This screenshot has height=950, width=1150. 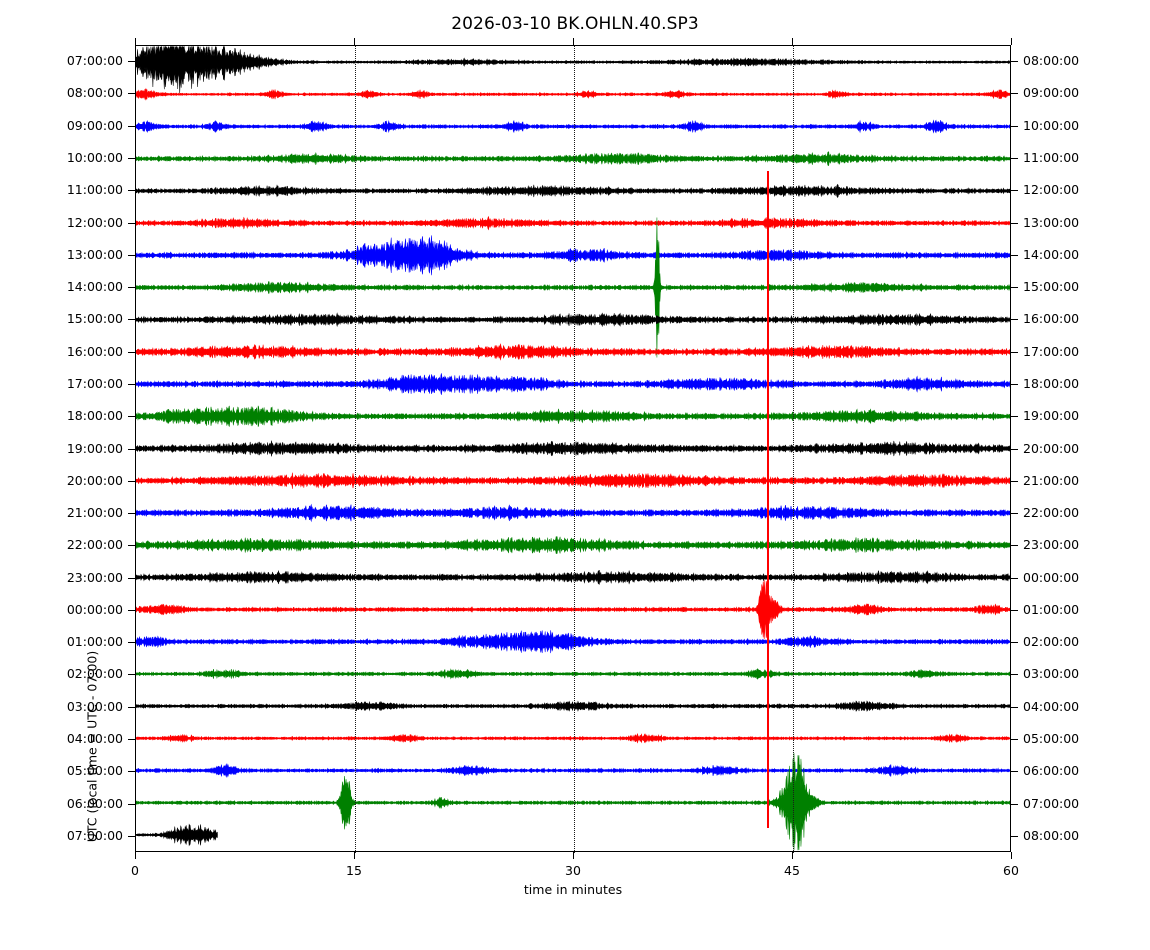 I want to click on x-axis-label-0: 0, so click(x=135, y=870).